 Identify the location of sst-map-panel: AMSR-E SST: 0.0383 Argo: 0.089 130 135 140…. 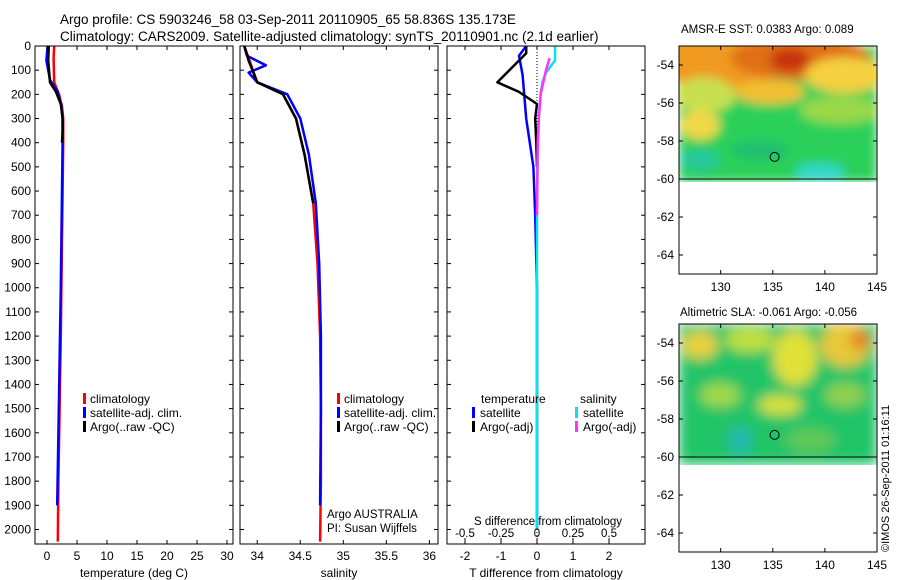
(772, 159).